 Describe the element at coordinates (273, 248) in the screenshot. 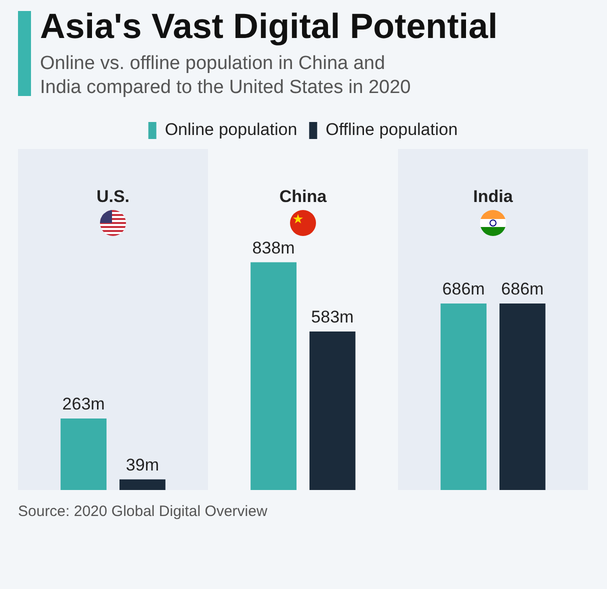

I see `data-label: 838m` at that location.